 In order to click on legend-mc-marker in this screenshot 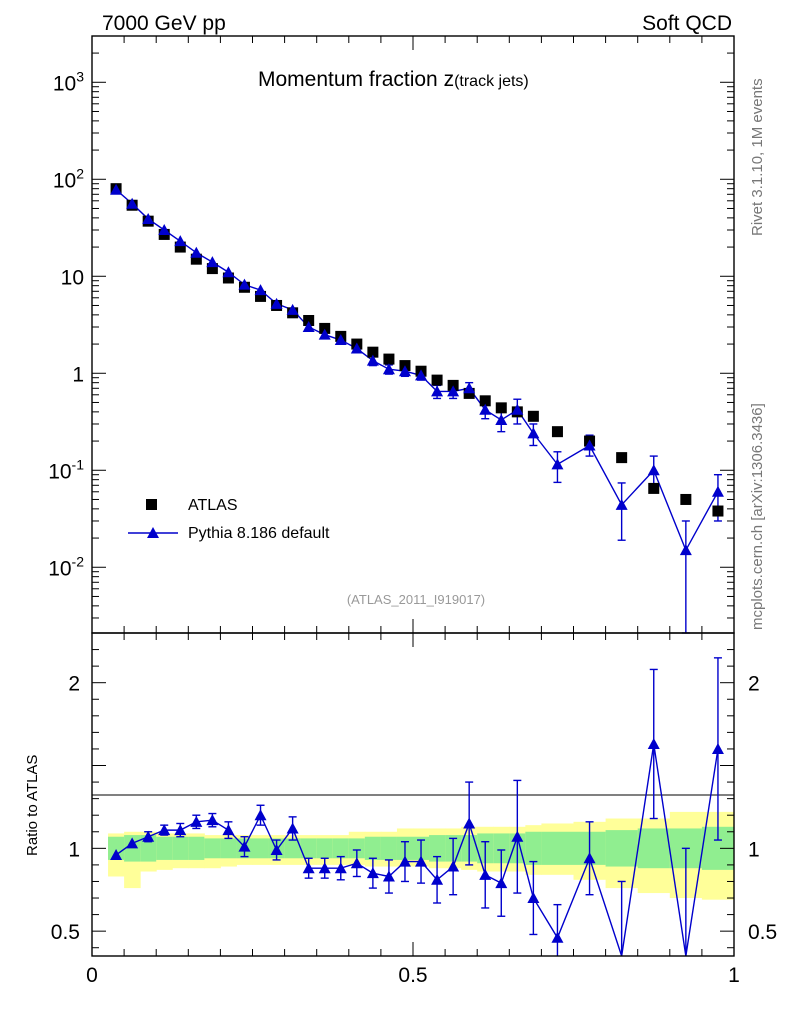, I will do `click(153, 532)`.